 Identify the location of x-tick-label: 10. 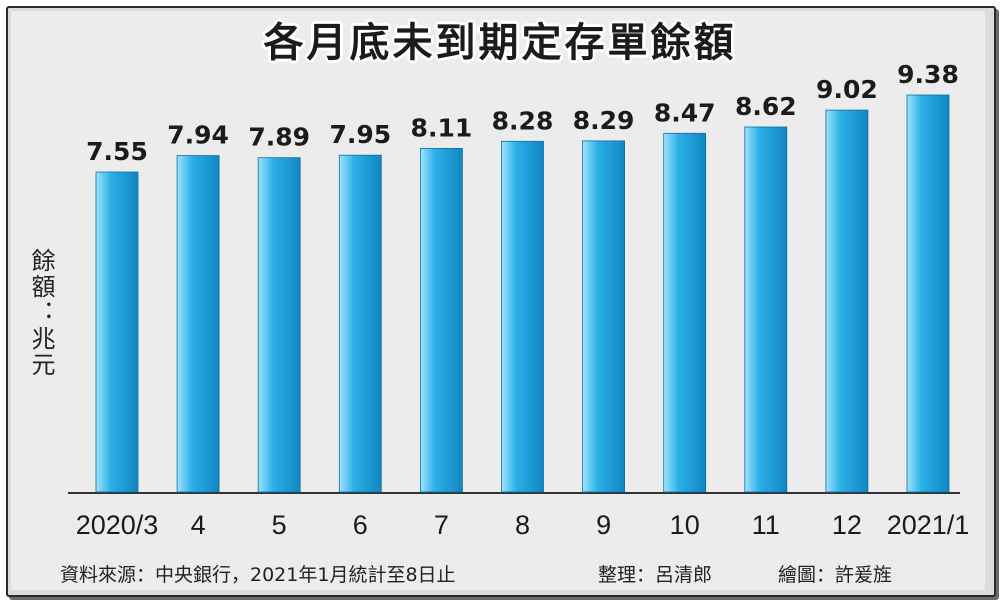
(685, 525).